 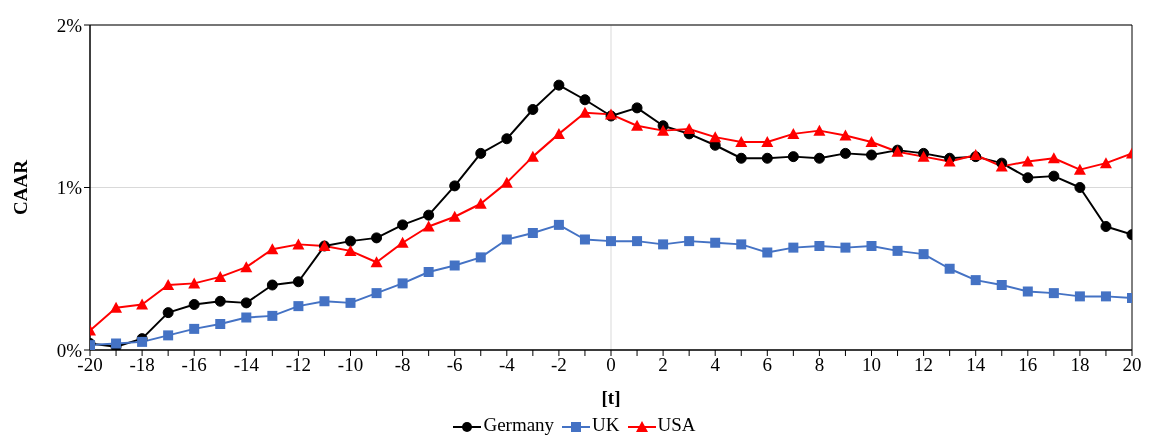 What do you see at coordinates (715, 365) in the screenshot?
I see `x-tick-label: 4` at bounding box center [715, 365].